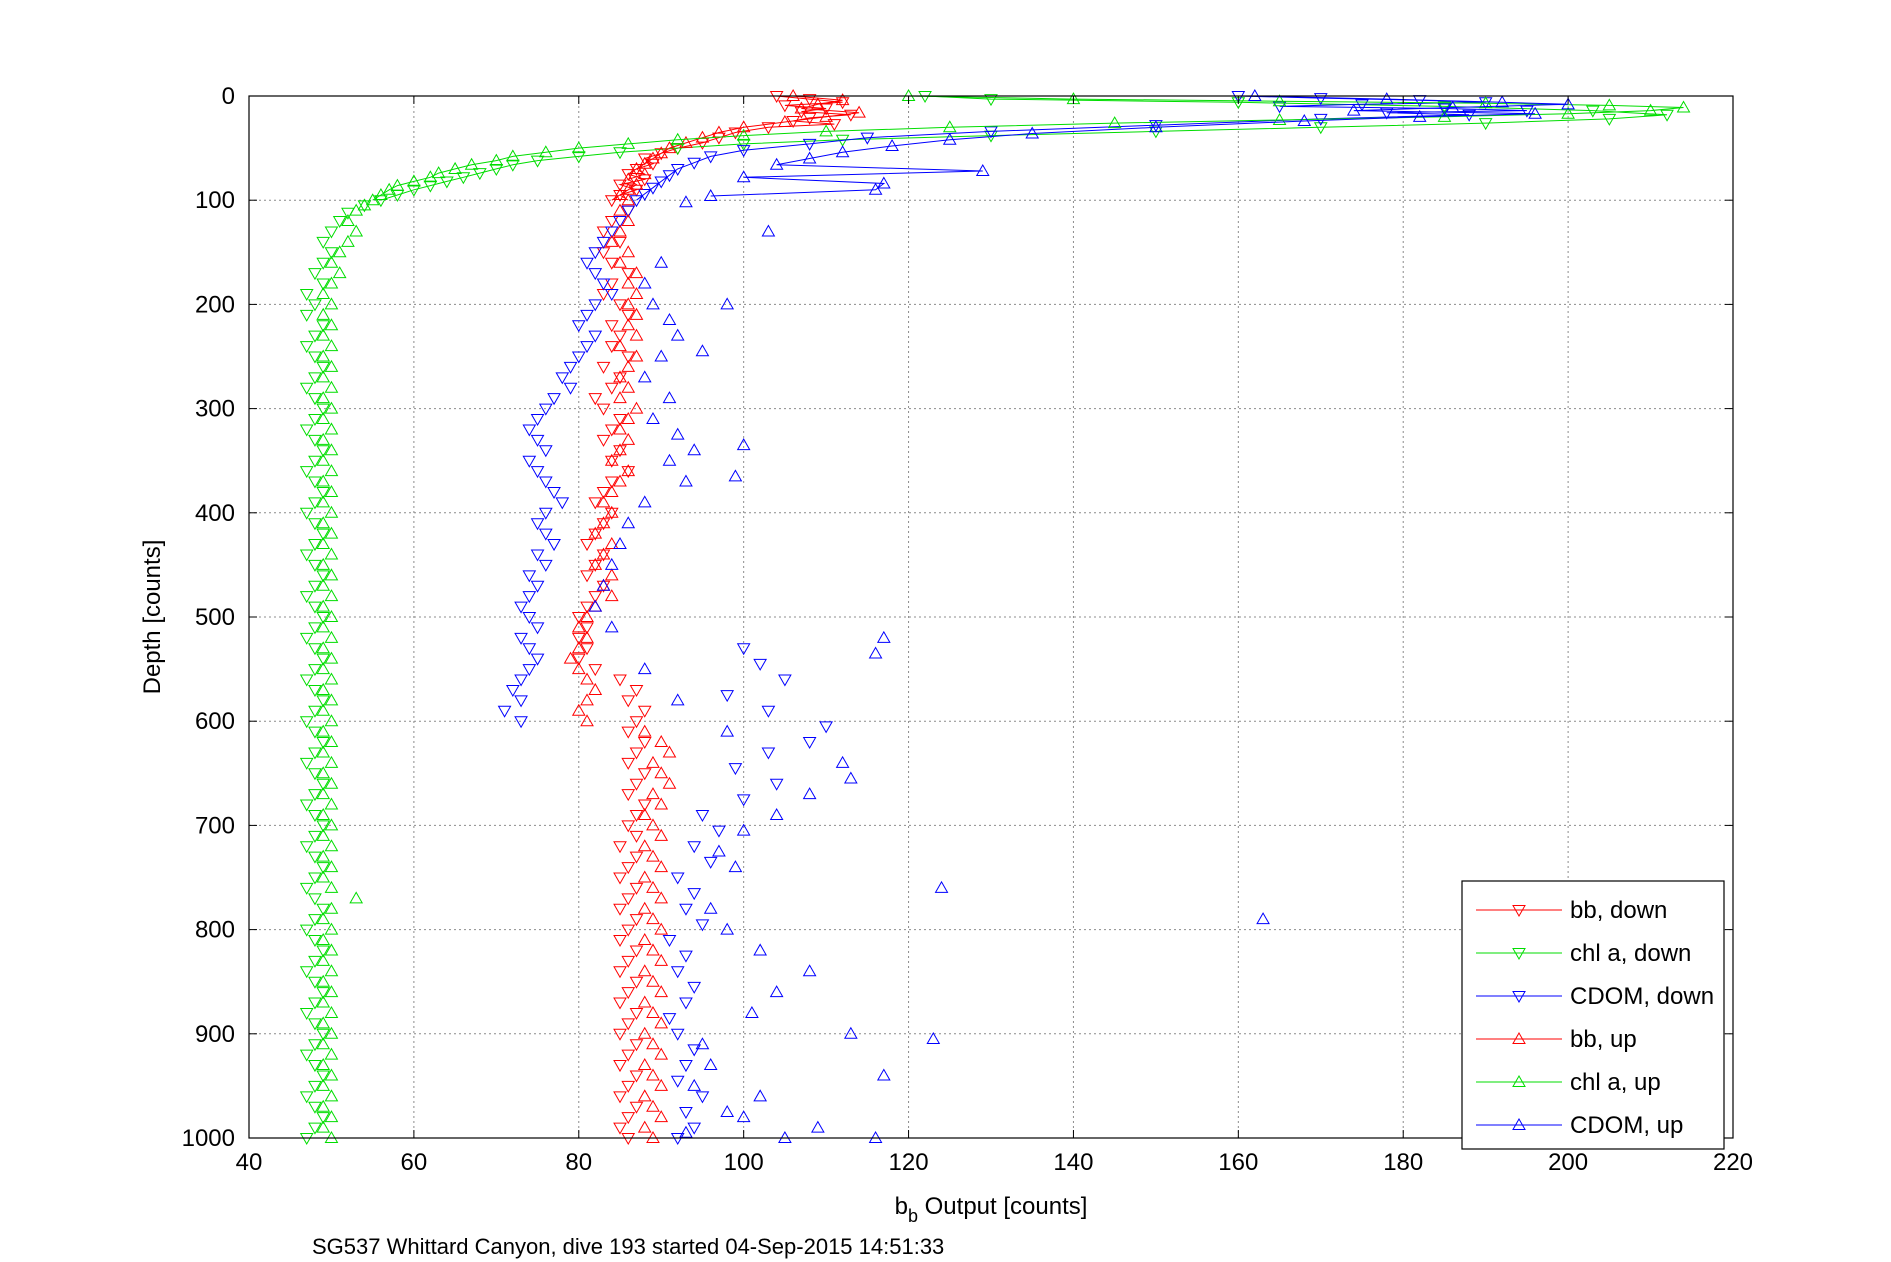  Describe the element at coordinates (1603, 1039) in the screenshot. I see `legend-label: bb, up` at that location.